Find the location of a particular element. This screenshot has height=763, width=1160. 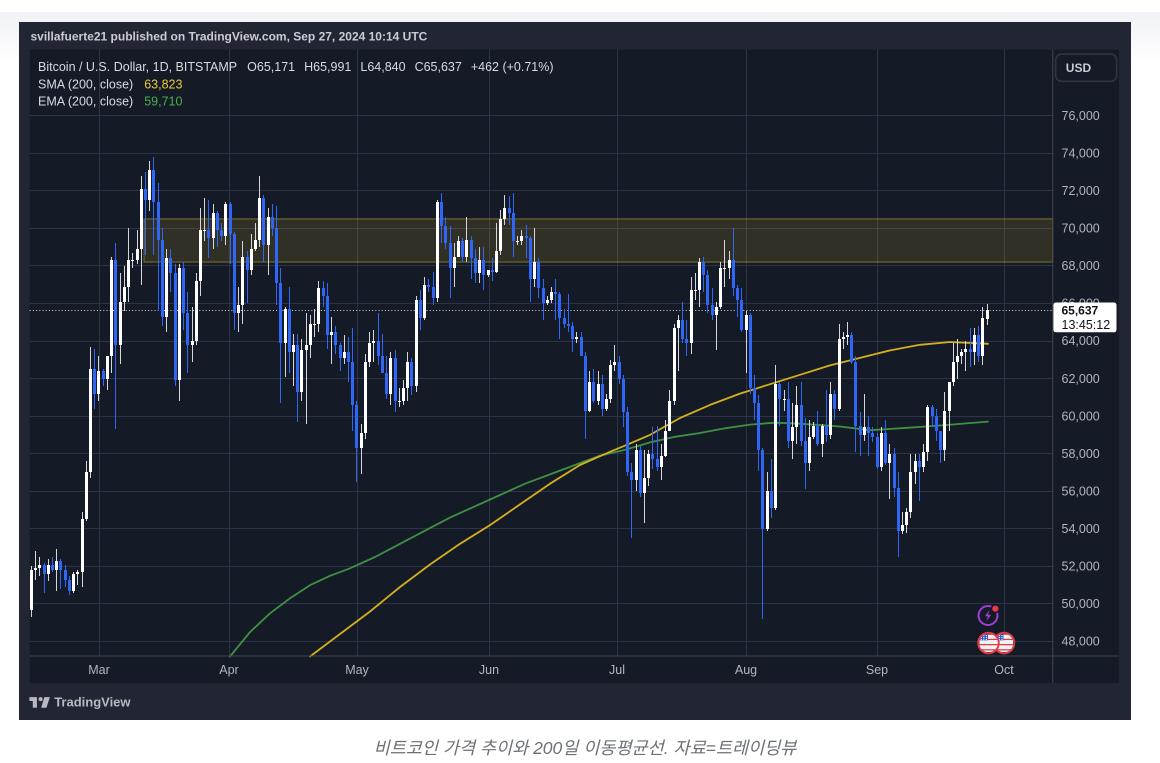

svg-text: 50,000 is located at coordinates (1081, 604).